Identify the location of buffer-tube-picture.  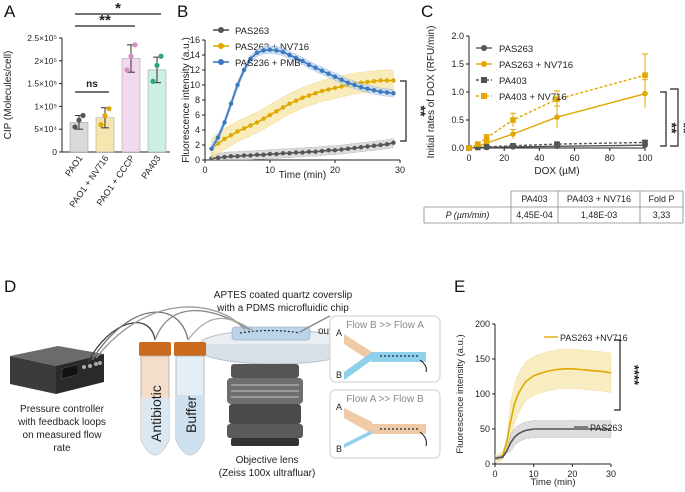
(190, 399).